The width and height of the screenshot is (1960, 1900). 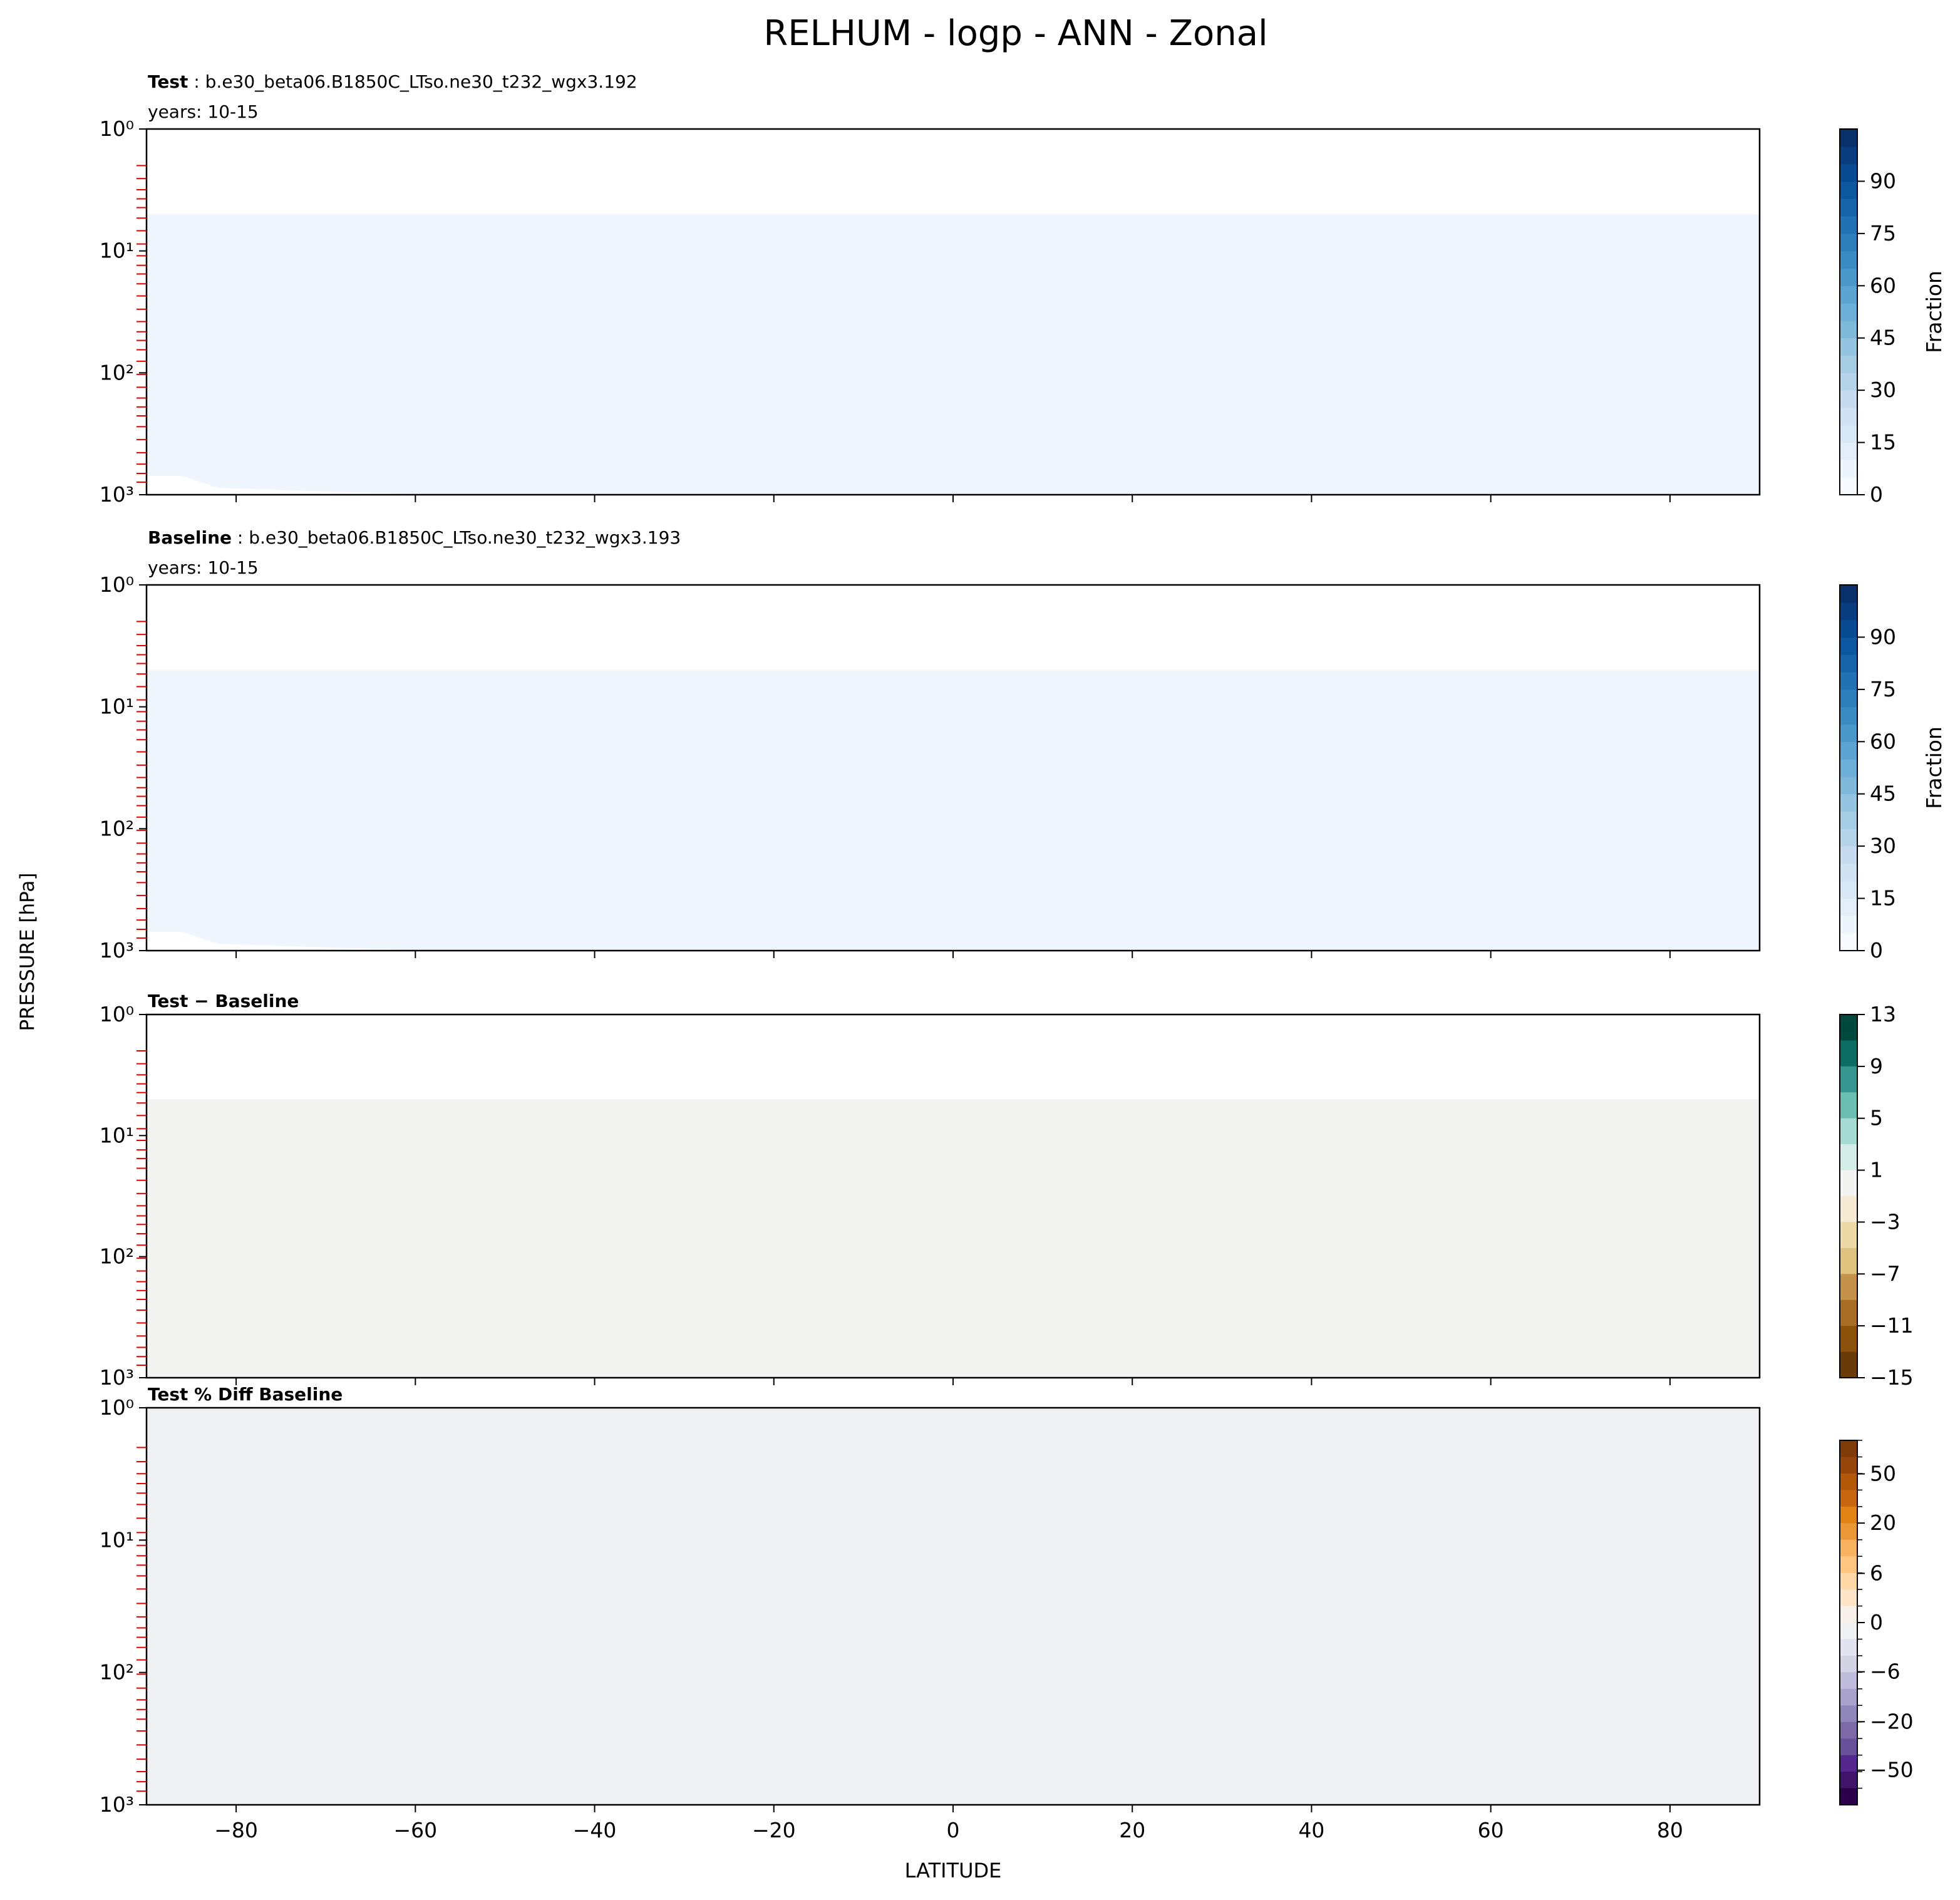 I want to click on colorbar: 0 15 30 45 60 75 90 Fraction, so click(x=1892, y=773).